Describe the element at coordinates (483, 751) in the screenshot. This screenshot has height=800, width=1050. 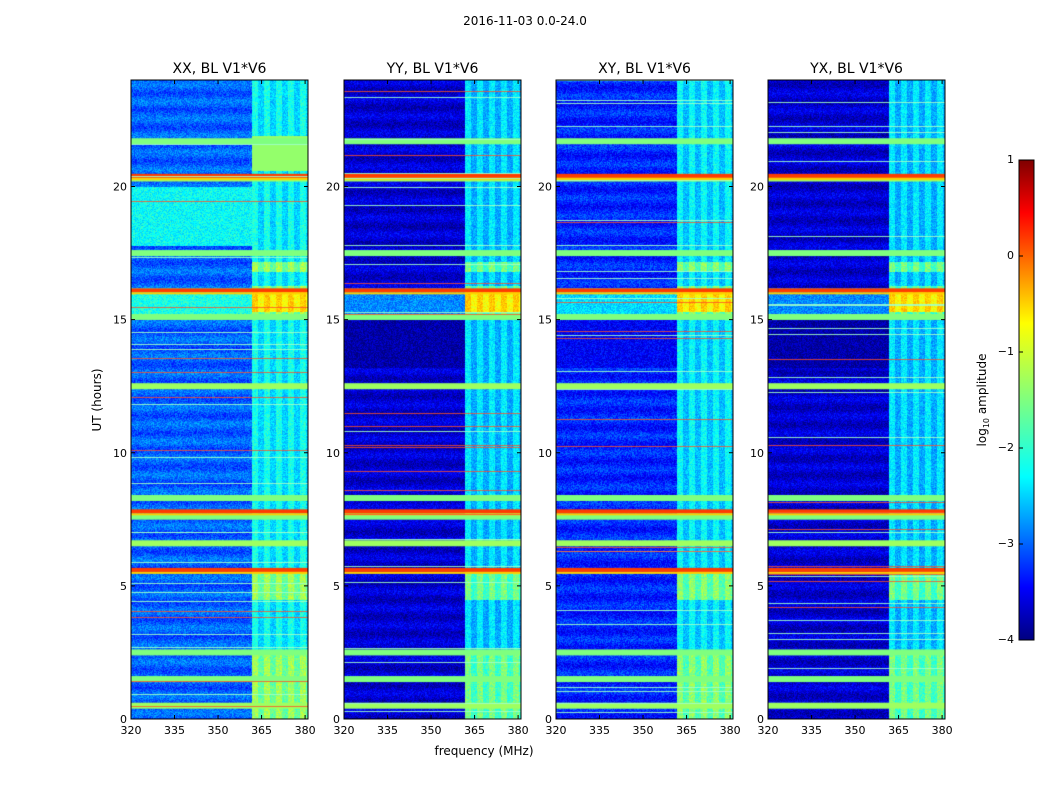
I see `x-axis-label: frequency (MHz)` at that location.